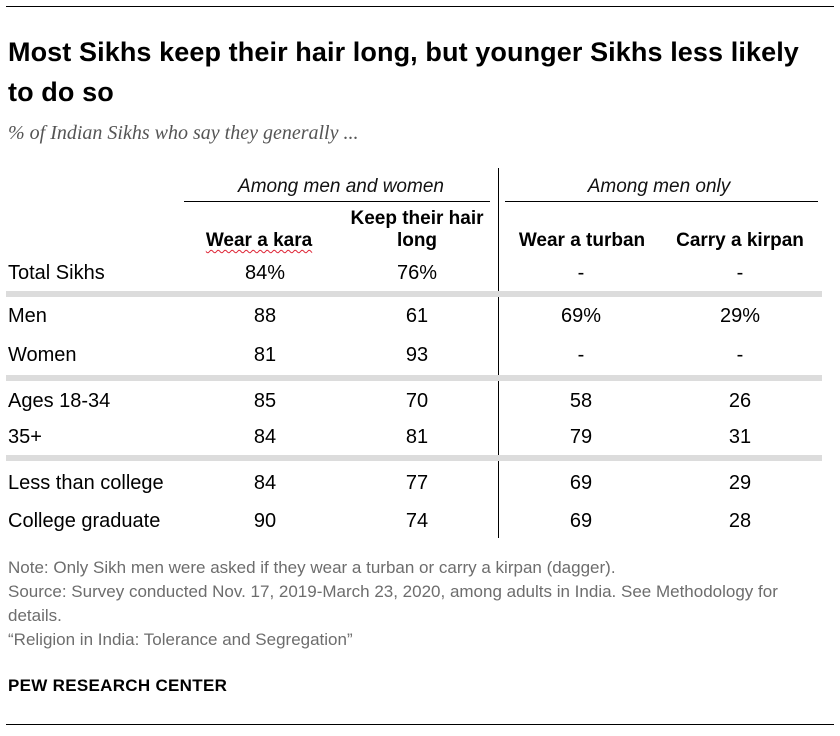 This screenshot has width=840, height=736. Describe the element at coordinates (25, 437) in the screenshot. I see `row-label: 35+` at that location.